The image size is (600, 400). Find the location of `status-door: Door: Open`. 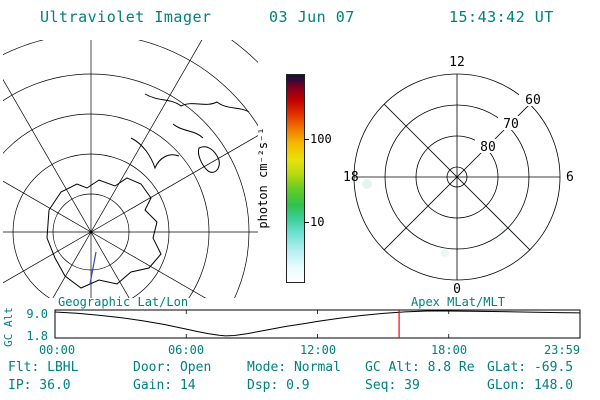

status-door: Door: Open is located at coordinates (172, 367).